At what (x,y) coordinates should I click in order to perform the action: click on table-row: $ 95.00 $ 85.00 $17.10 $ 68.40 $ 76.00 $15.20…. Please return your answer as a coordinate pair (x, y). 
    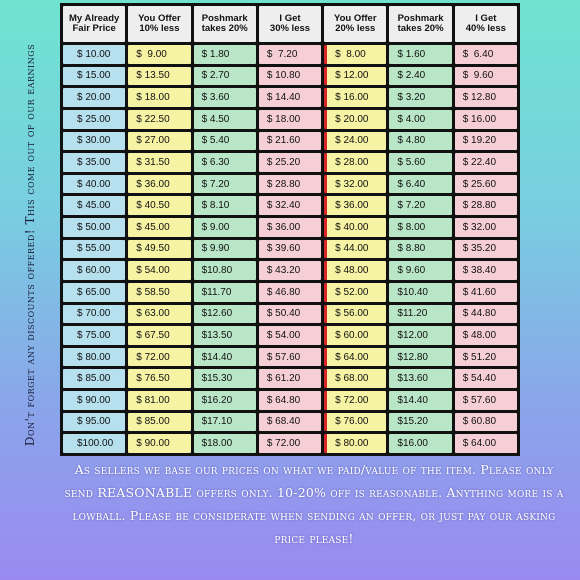
    Looking at the image, I should click on (290, 422).